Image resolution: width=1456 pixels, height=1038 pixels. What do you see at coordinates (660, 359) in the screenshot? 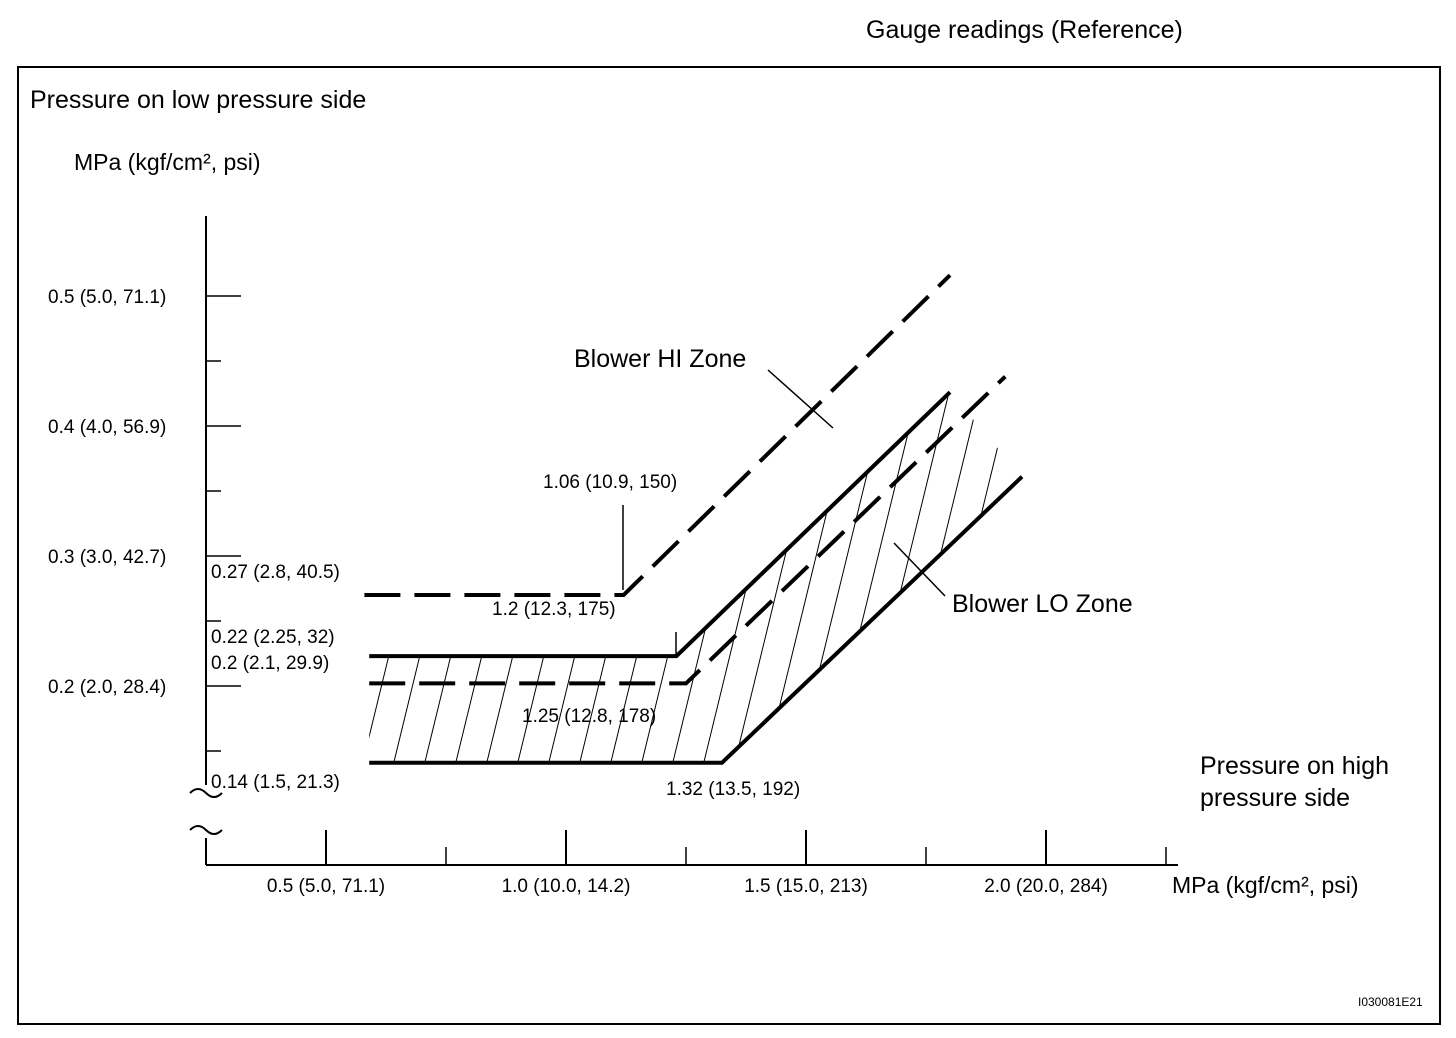
I see `hi-zone-label: Blower HI Zone` at bounding box center [660, 359].